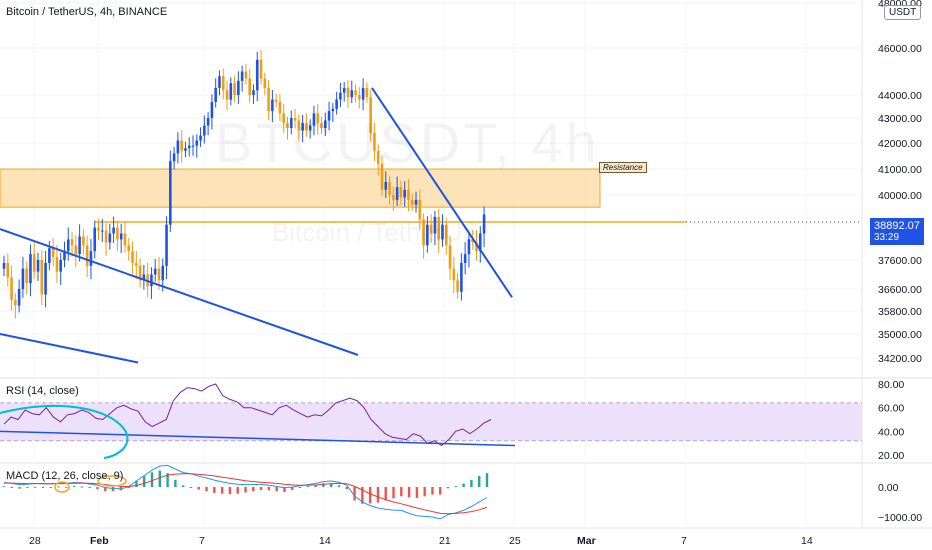  I want to click on price-tick-label: 41000.00, so click(900, 170).